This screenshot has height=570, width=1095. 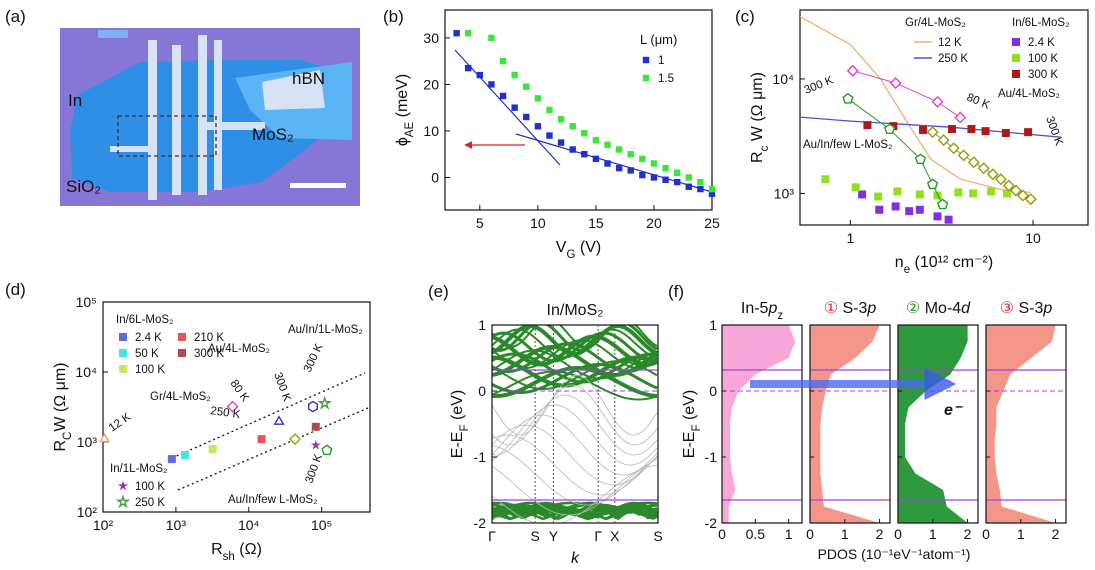 What do you see at coordinates (757, 109) in the screenshot?
I see `y-axis-label-part: W (Ω μm)` at bounding box center [757, 109].